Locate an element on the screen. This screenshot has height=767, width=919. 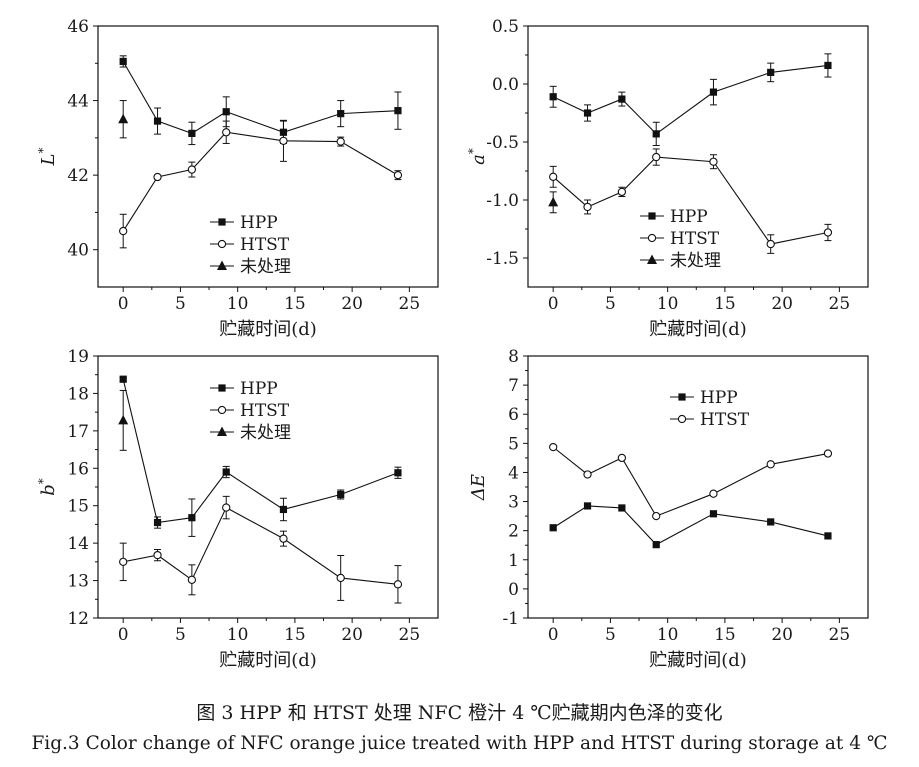
y-tick-label: -0.5 is located at coordinates (502, 143).